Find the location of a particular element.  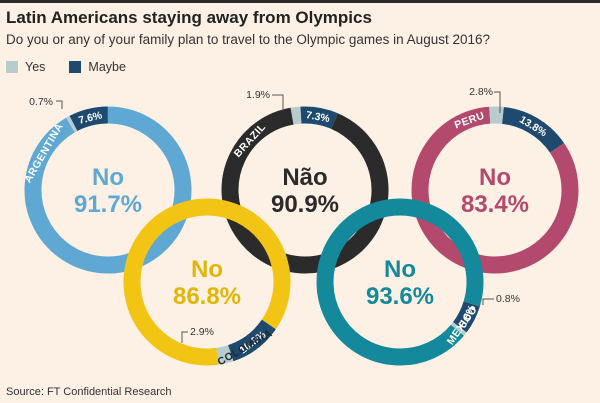

ring-brazil-yes-leader is located at coordinates (278, 102).